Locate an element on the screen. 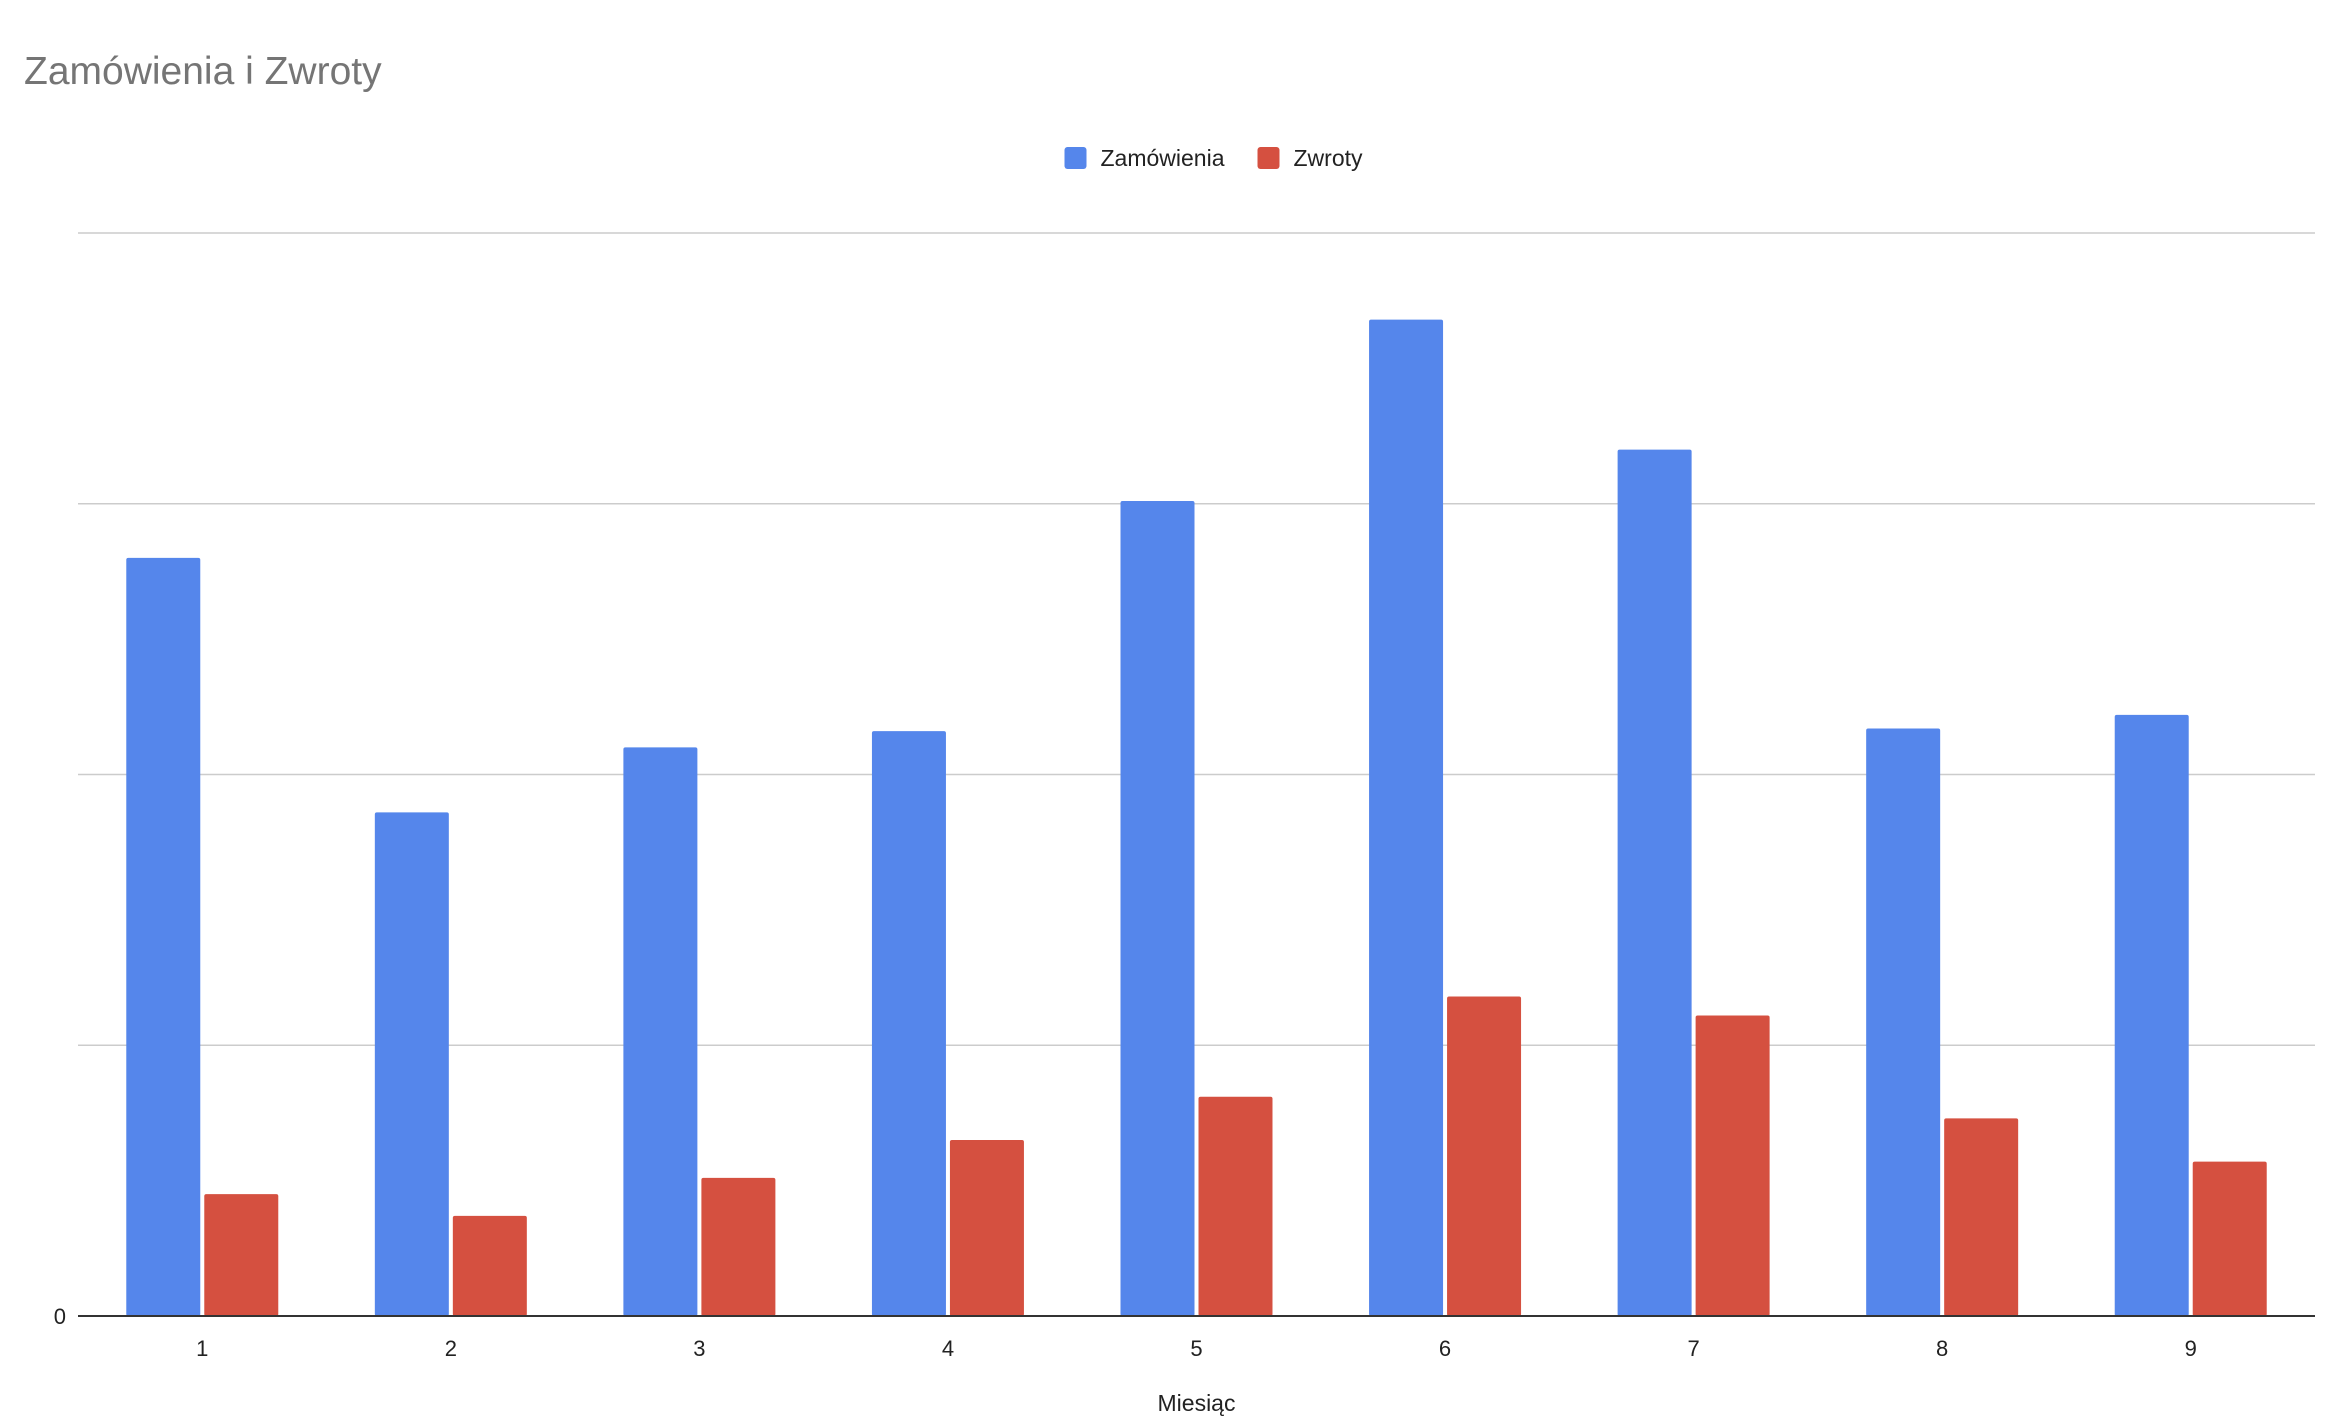  legend-label: Zamówienia is located at coordinates (1163, 158).